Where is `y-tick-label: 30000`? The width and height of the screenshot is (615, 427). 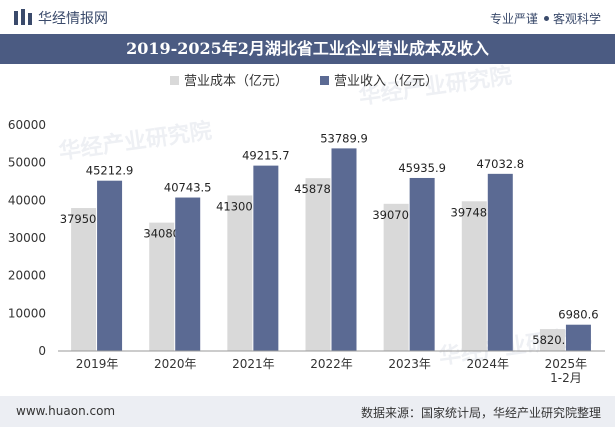
y-tick-label: 30000 is located at coordinates (27, 238).